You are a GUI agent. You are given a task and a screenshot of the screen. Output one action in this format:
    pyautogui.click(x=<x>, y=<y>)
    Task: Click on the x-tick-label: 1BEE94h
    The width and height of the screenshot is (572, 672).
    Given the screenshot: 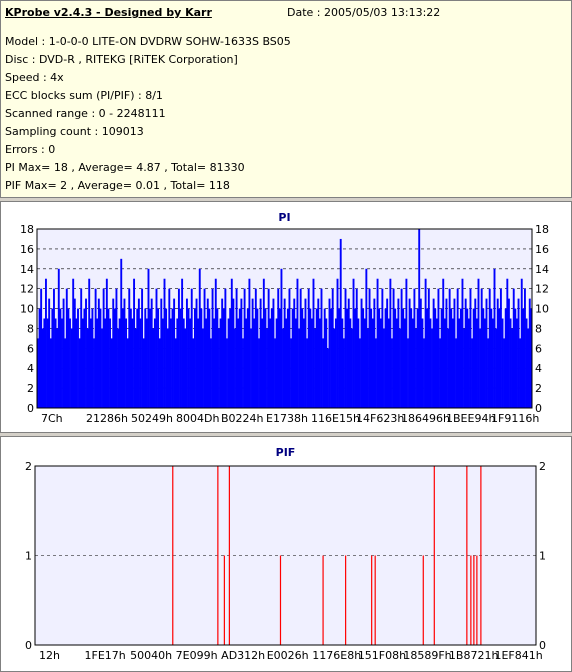 What is the action you would take?
    pyautogui.click(x=470, y=418)
    